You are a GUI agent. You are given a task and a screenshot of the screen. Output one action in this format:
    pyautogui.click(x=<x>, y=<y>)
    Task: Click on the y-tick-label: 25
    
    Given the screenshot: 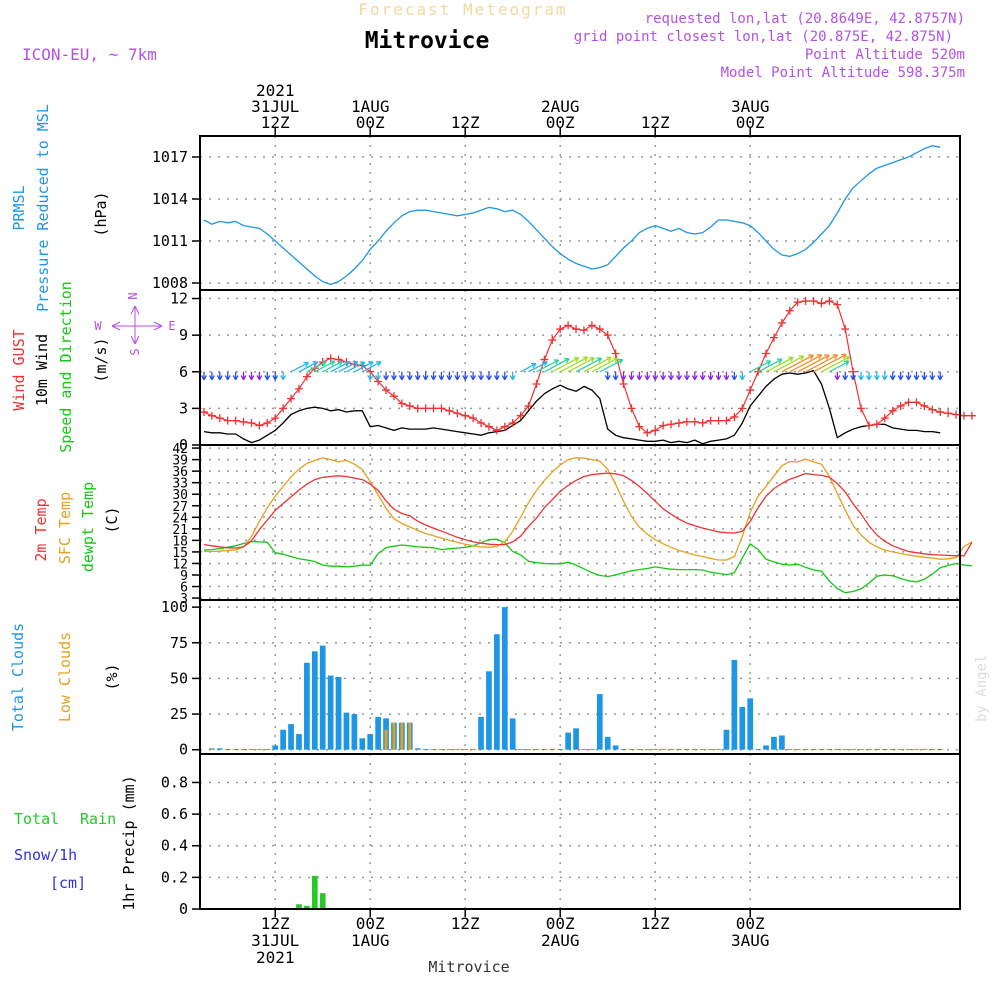 What is the action you would take?
    pyautogui.click(x=179, y=714)
    